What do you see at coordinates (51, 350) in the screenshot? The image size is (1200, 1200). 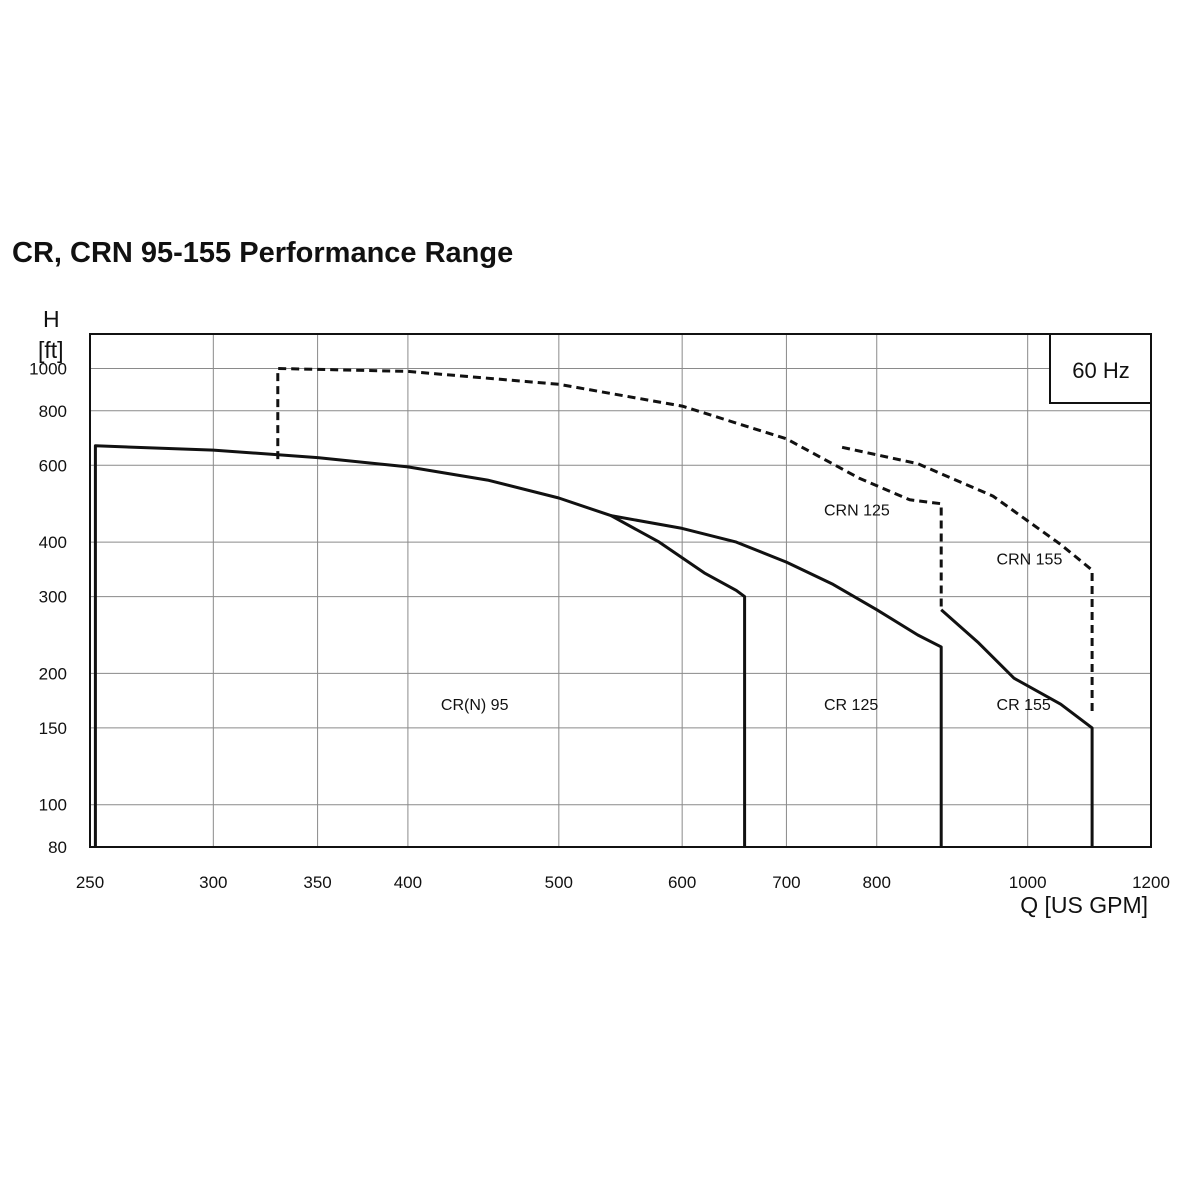 I see `y-axis-unit: [ft]` at bounding box center [51, 350].